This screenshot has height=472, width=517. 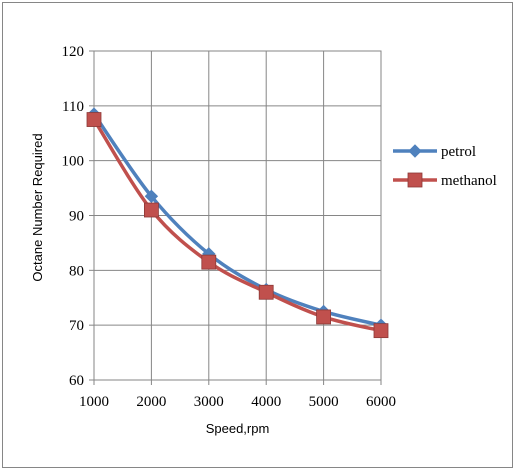 What do you see at coordinates (458, 152) in the screenshot?
I see `legend-label-petrol: petrol` at bounding box center [458, 152].